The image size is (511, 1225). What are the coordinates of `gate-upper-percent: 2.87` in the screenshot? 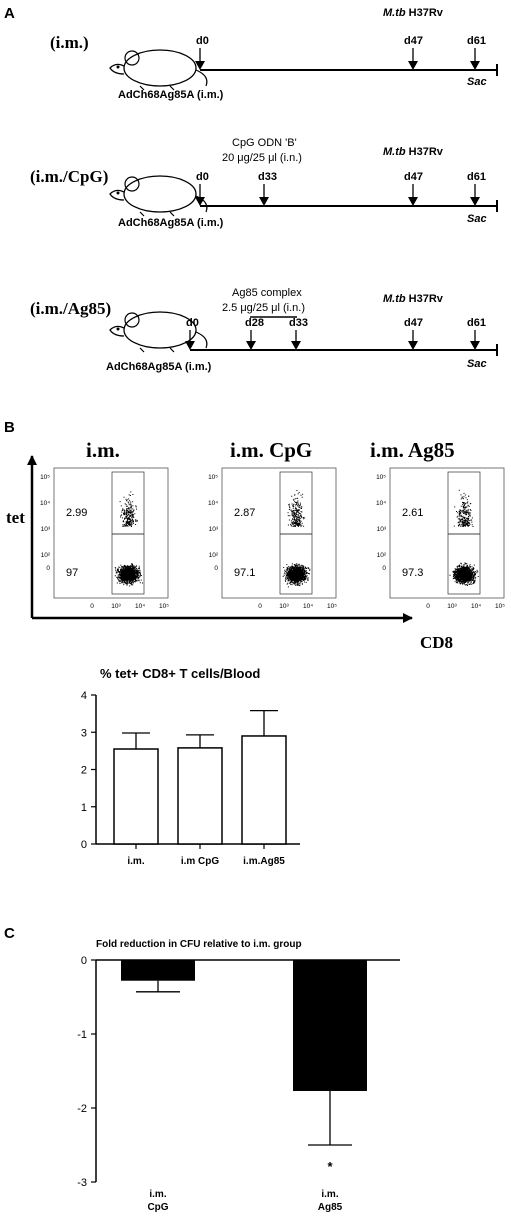 It's located at (244, 513).